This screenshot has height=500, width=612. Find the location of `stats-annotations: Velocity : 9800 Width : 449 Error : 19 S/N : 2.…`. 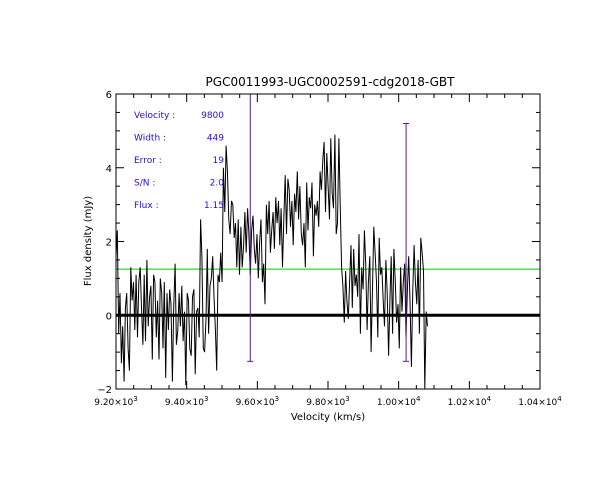

stats-annotations: Velocity : 9800 Width : 449 Error : 19 S/N : 2.… is located at coordinates (179, 161).